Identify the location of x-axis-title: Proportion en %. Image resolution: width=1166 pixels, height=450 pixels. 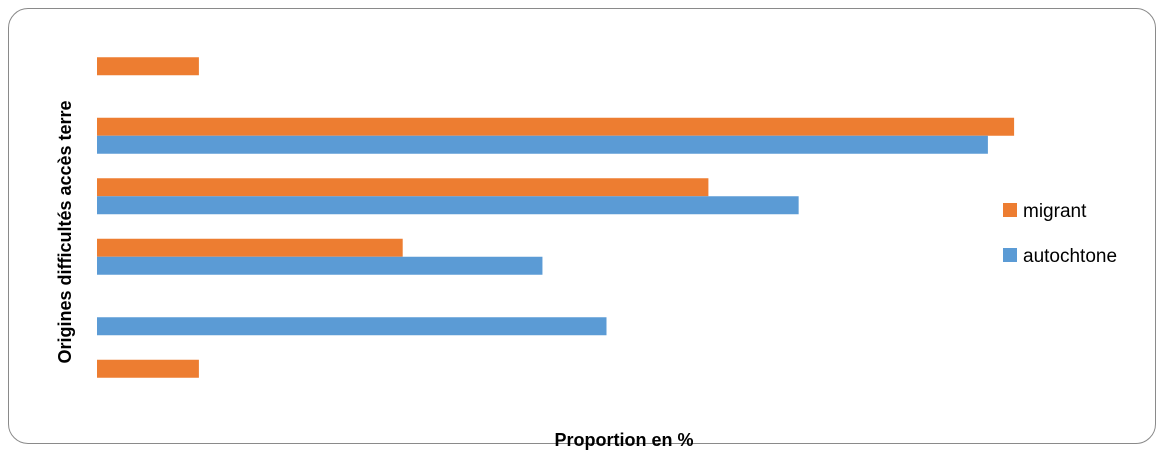
(624, 440).